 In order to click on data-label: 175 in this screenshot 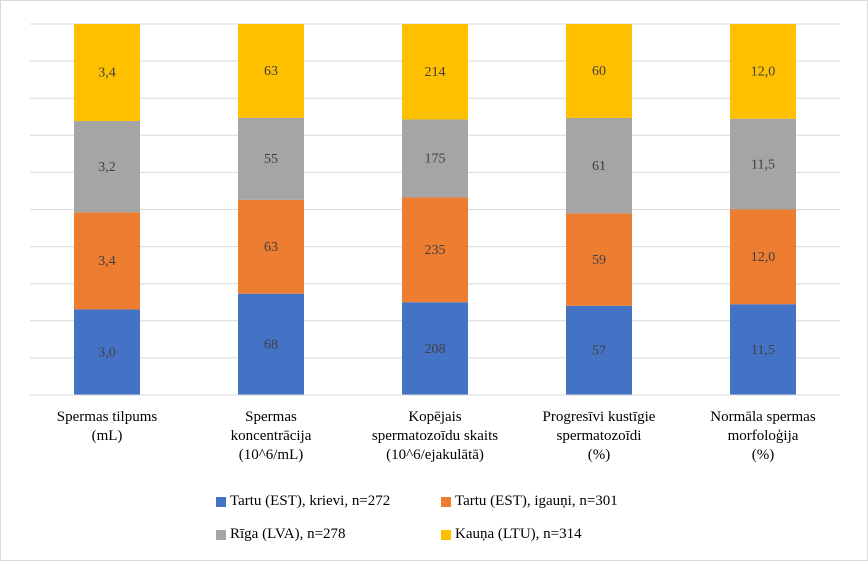, I will do `click(435, 159)`.